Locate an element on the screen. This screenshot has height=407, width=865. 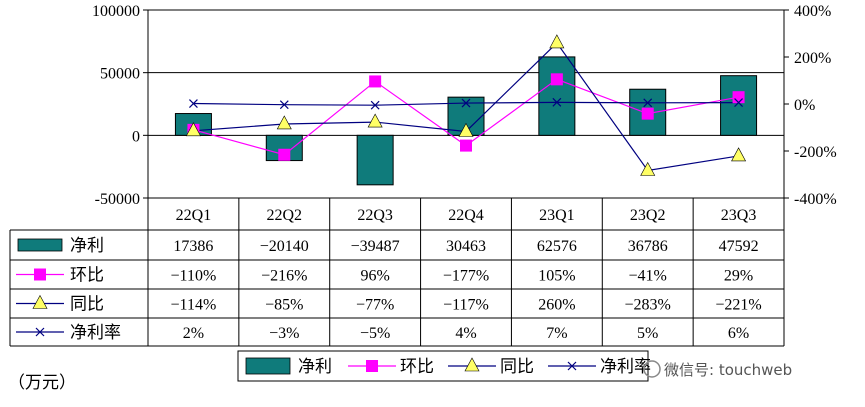
table-cell: 47592 is located at coordinates (739, 246).